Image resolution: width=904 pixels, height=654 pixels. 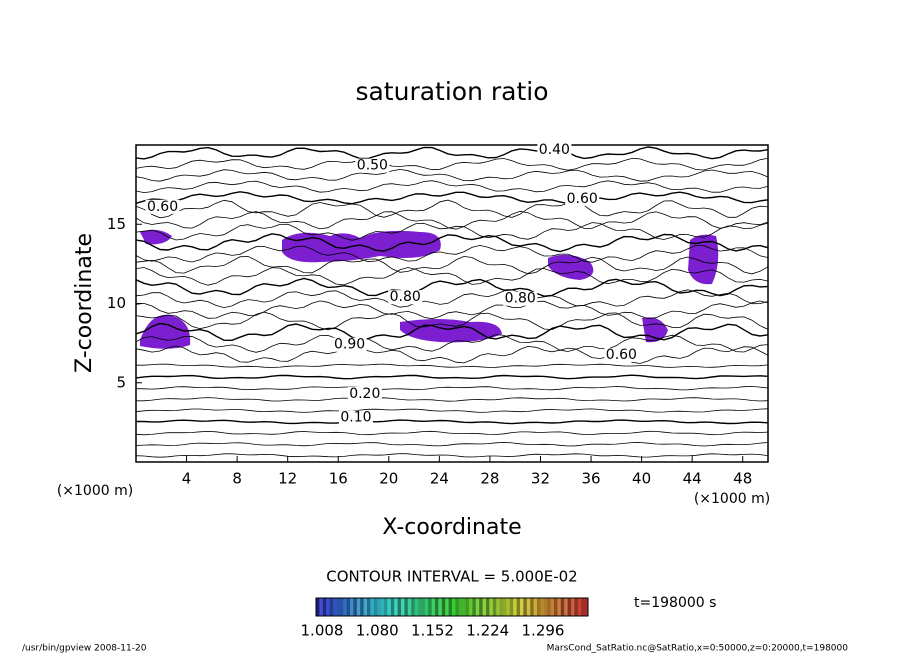 I want to click on x-tick-label: 44, so click(x=692, y=479).